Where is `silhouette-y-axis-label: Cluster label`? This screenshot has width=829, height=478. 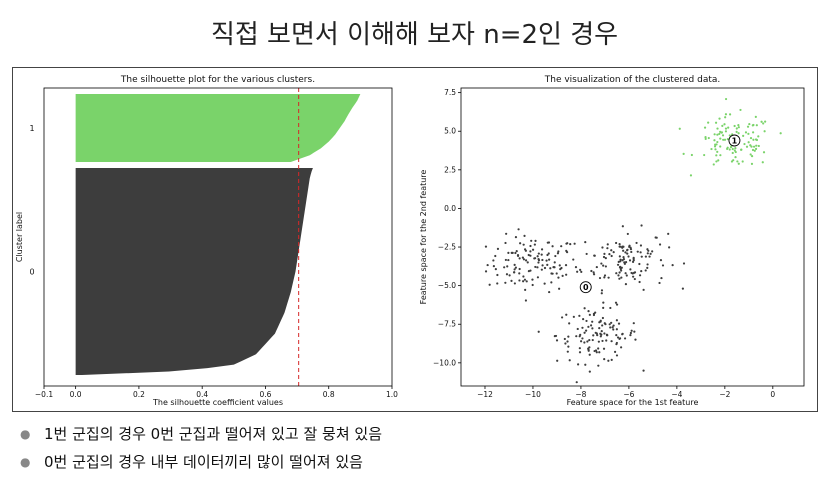
silhouette-y-axis-label: Cluster label is located at coordinates (19, 237).